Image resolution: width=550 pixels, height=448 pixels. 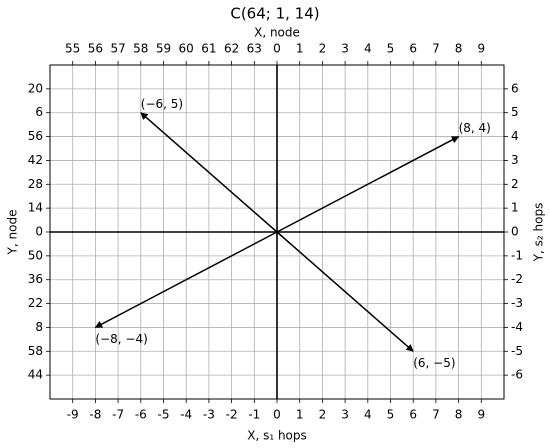 I want to click on x-tick-label: -6, so click(x=141, y=415).